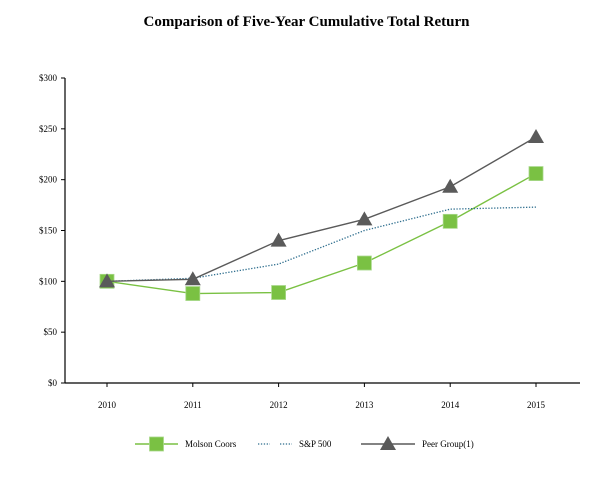 Image resolution: width=613 pixels, height=480 pixels. Describe the element at coordinates (48, 180) in the screenshot. I see `y-tick-label: $200` at that location.